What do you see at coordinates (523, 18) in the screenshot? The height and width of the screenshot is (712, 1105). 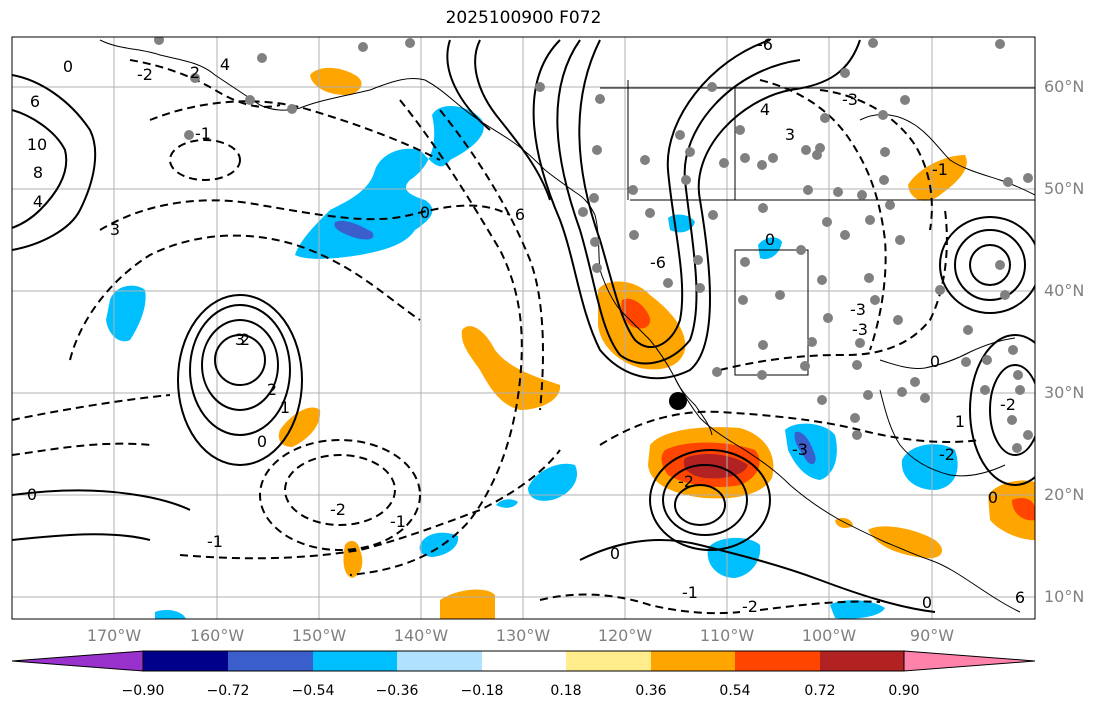 I see `map-title: 2025100900 F072` at bounding box center [523, 18].